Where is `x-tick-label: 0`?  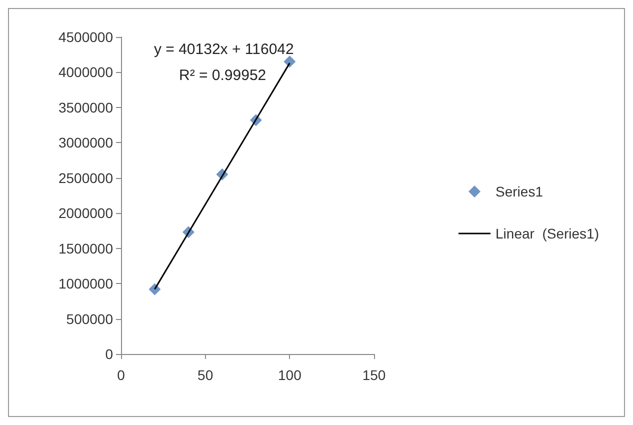
x-tick-label: 0 is located at coordinates (121, 375).